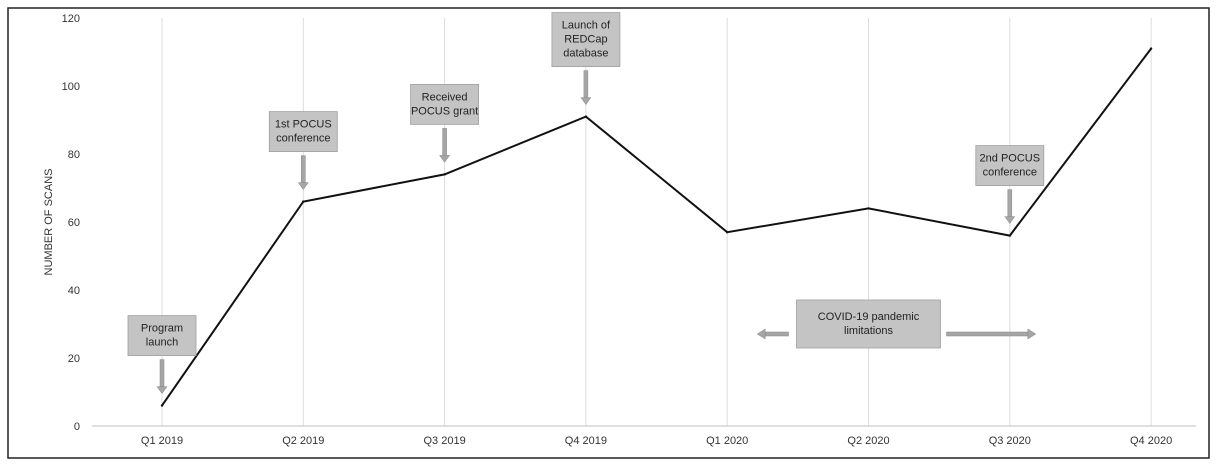 This screenshot has height=471, width=1217. What do you see at coordinates (585, 54) in the screenshot?
I see `annotation-text: database` at bounding box center [585, 54].